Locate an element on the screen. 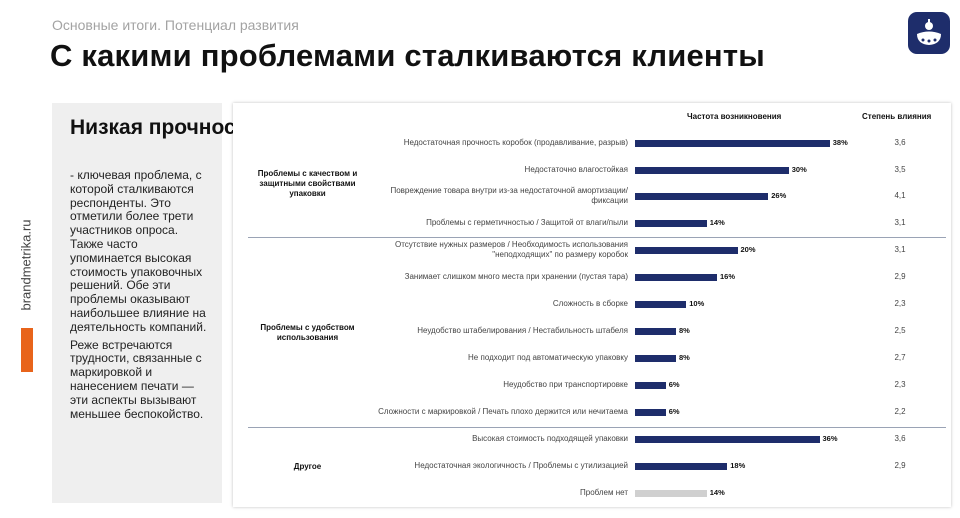 Image resolution: width=960 pixels, height=518 pixels. row-label: Сложность в сборке is located at coordinates (590, 303).